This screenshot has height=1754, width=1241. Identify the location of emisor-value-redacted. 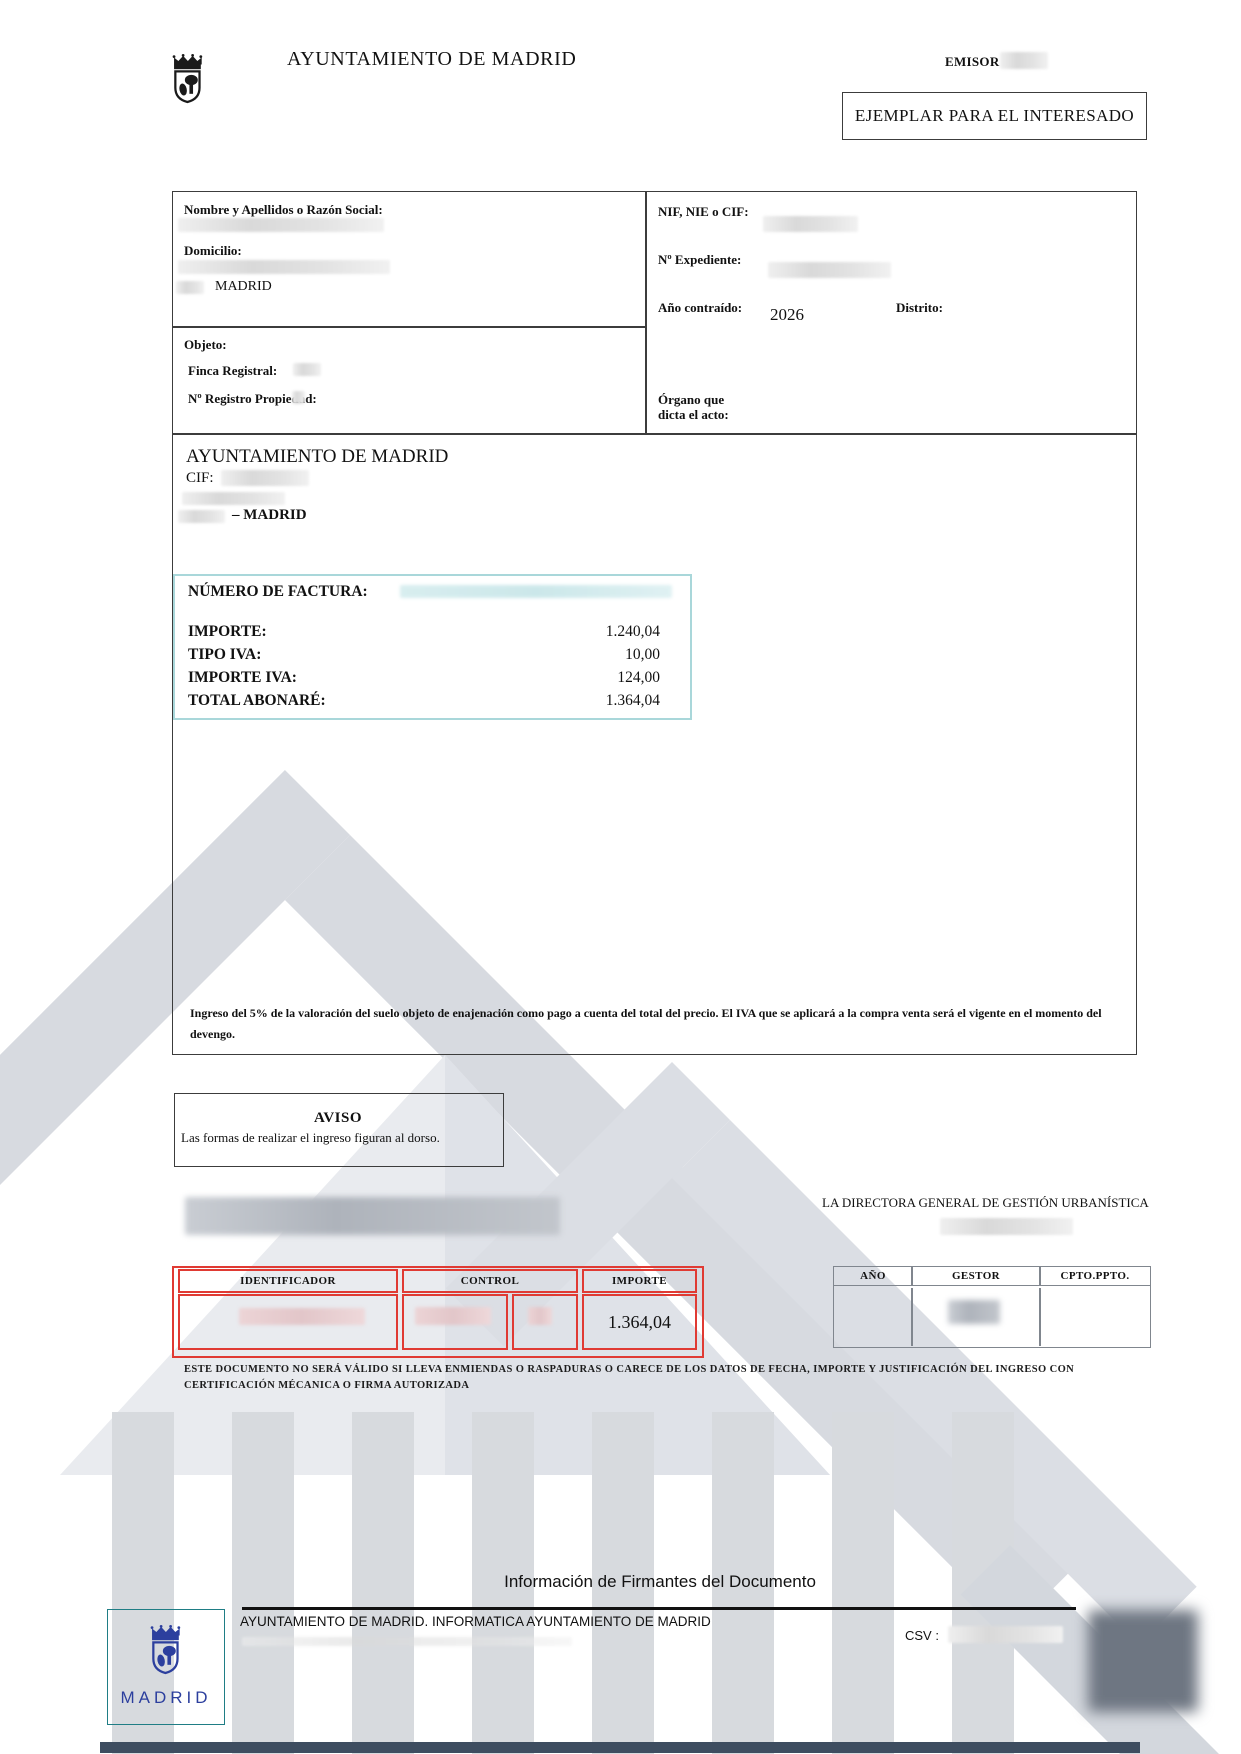
(1024, 60).